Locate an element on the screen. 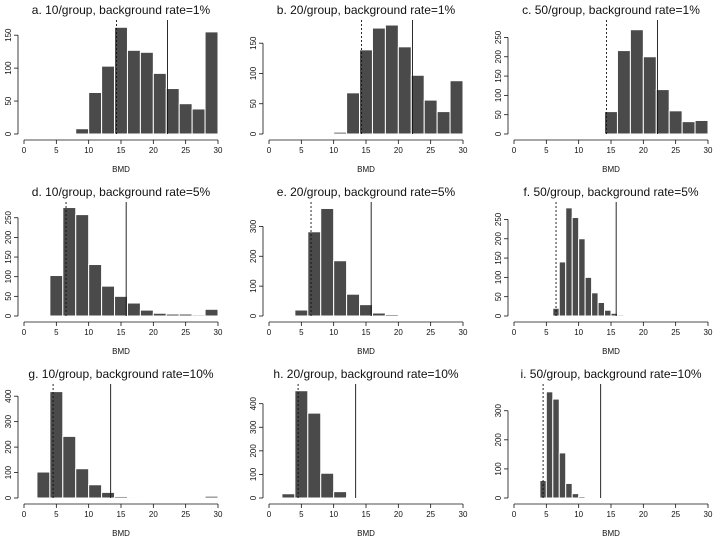  panel-title: h. 20/group, background rate=10% is located at coordinates (365, 374).